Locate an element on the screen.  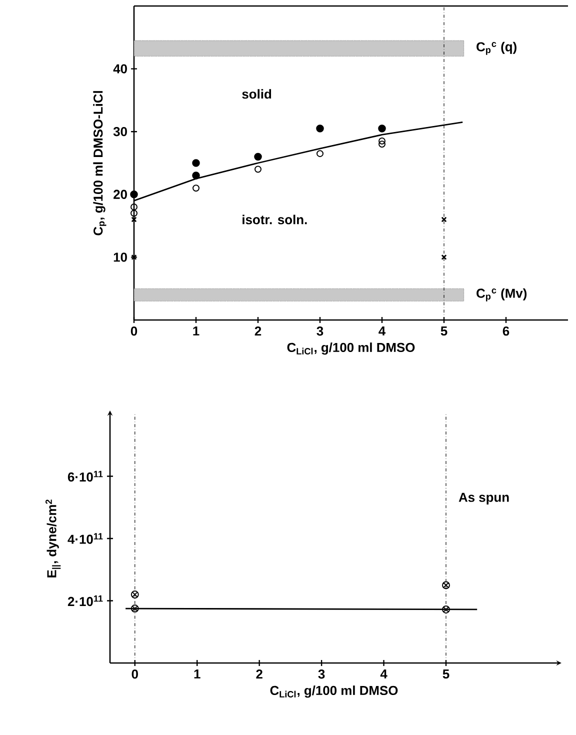
y-tick-label: 6·10$^{11}$ is located at coordinates (85, 476).